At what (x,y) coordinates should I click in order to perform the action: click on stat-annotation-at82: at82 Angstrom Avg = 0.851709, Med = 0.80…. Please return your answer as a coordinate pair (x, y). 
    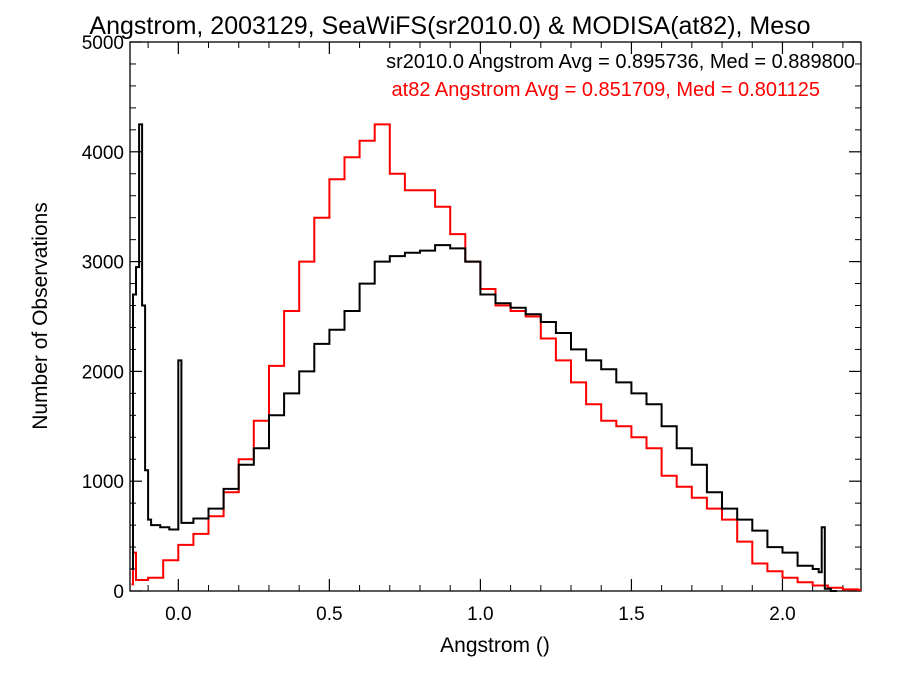
    Looking at the image, I should click on (606, 90).